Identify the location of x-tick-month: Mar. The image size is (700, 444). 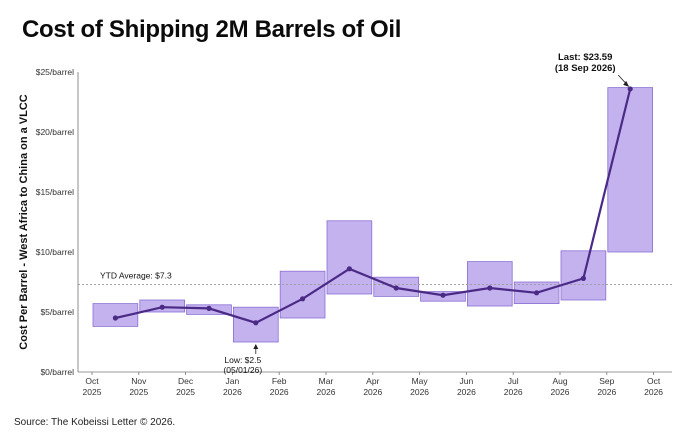
(326, 381).